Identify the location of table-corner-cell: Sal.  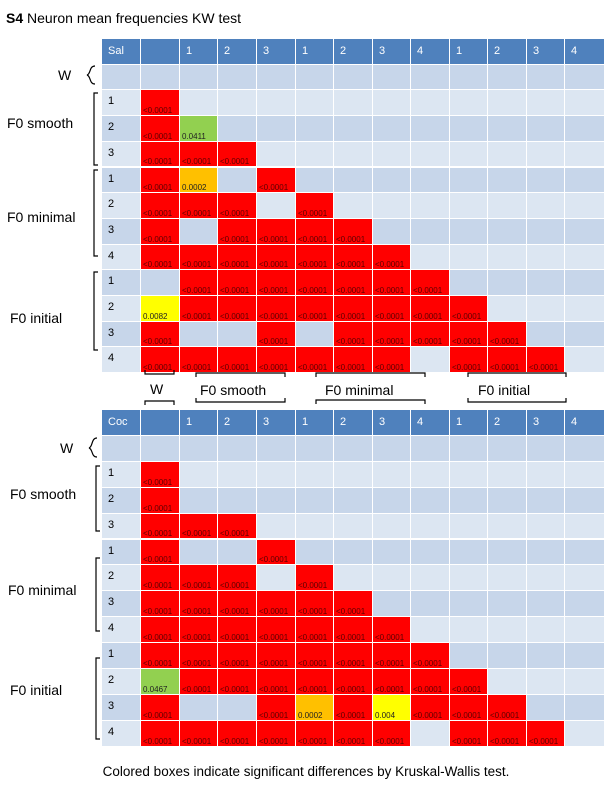
(121, 51).